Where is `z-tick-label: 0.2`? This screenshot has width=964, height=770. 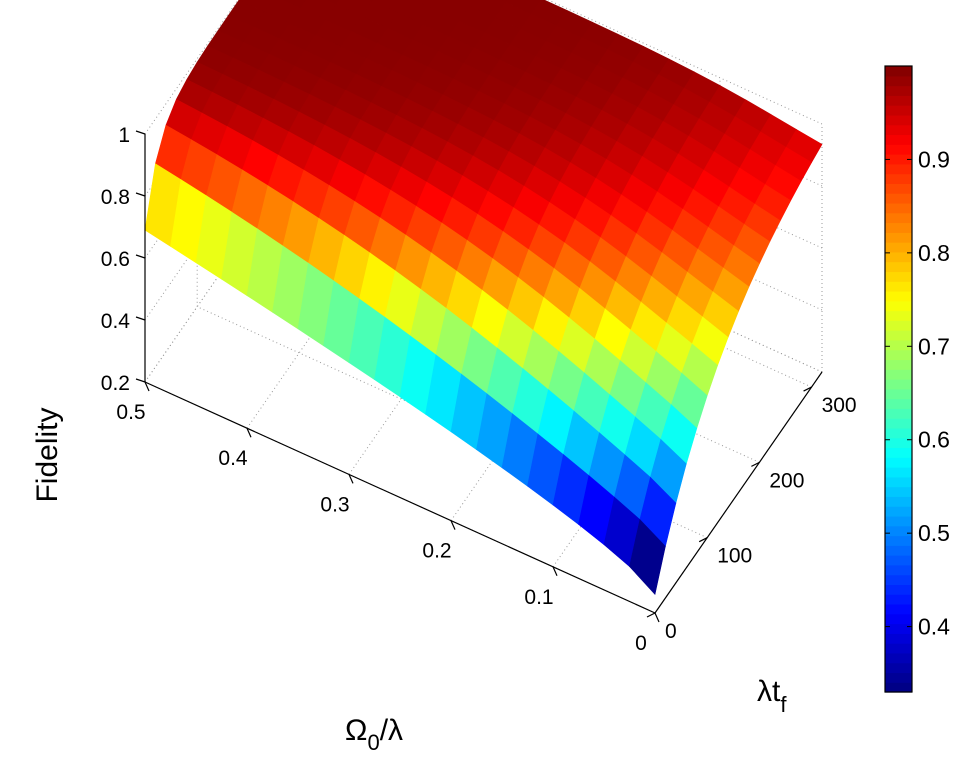
z-tick-label: 0.2 is located at coordinates (115, 383).